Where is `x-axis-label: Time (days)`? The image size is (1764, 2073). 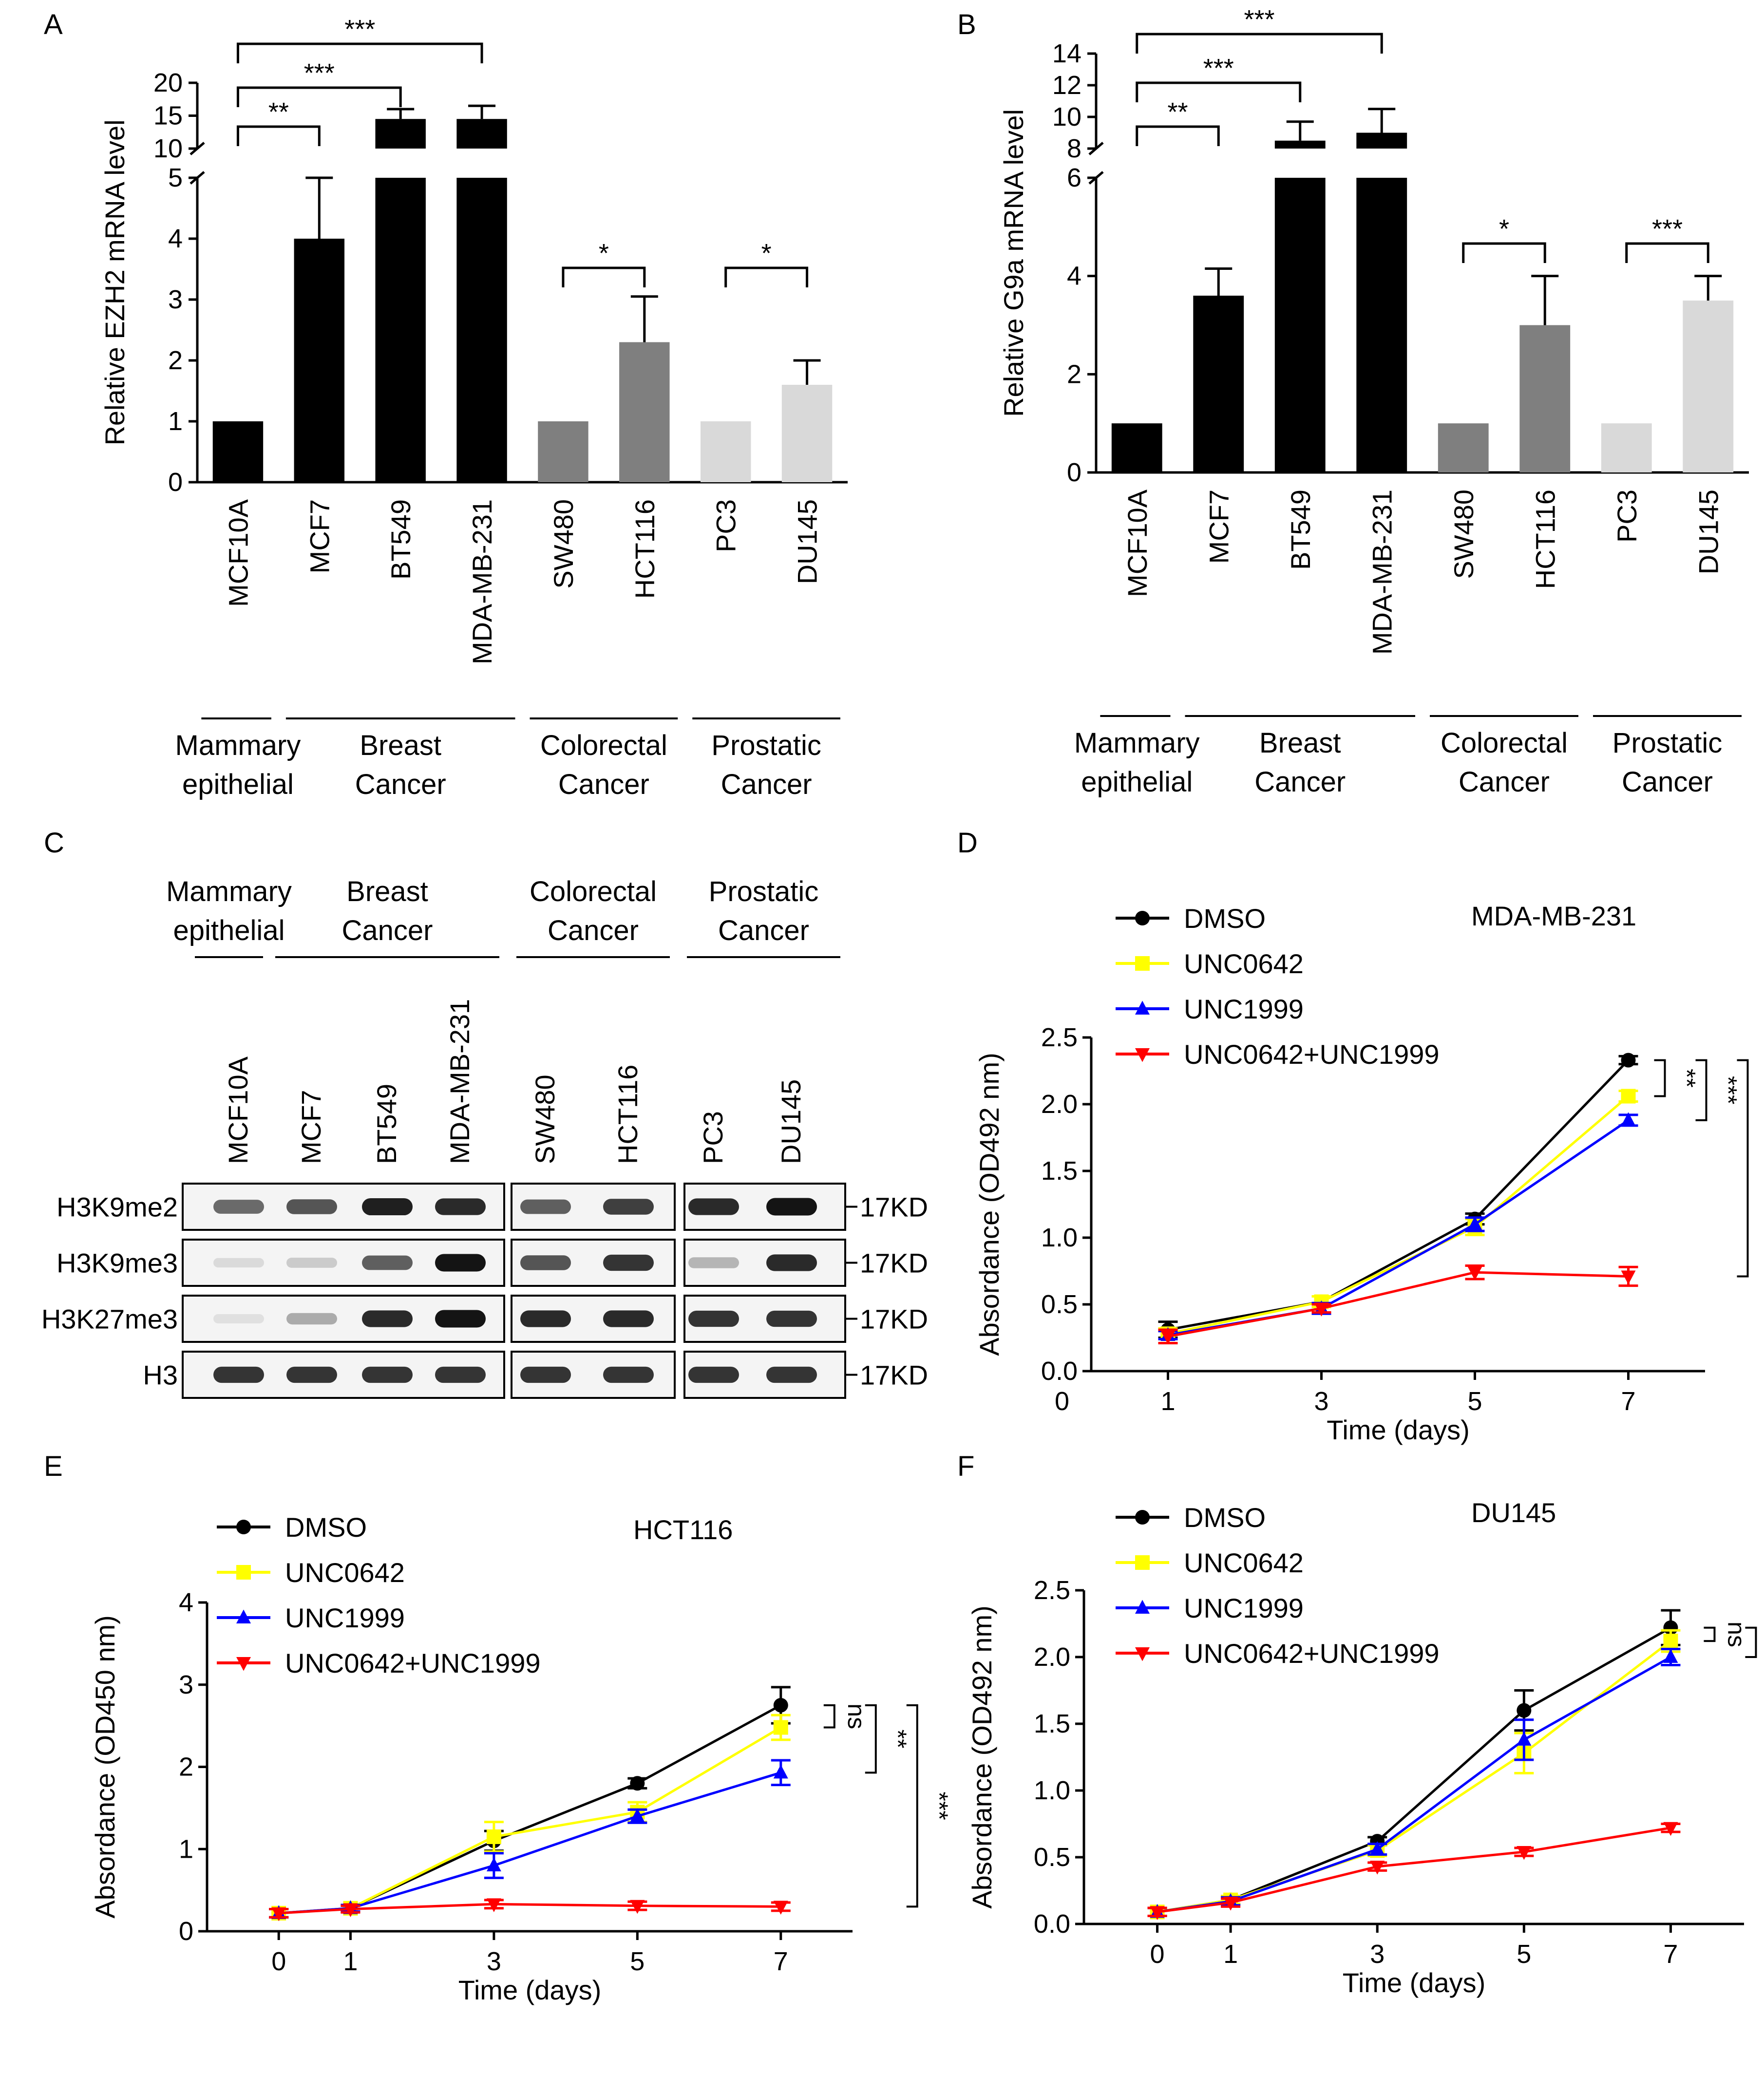
x-axis-label: Time (days) is located at coordinates (1414, 1983).